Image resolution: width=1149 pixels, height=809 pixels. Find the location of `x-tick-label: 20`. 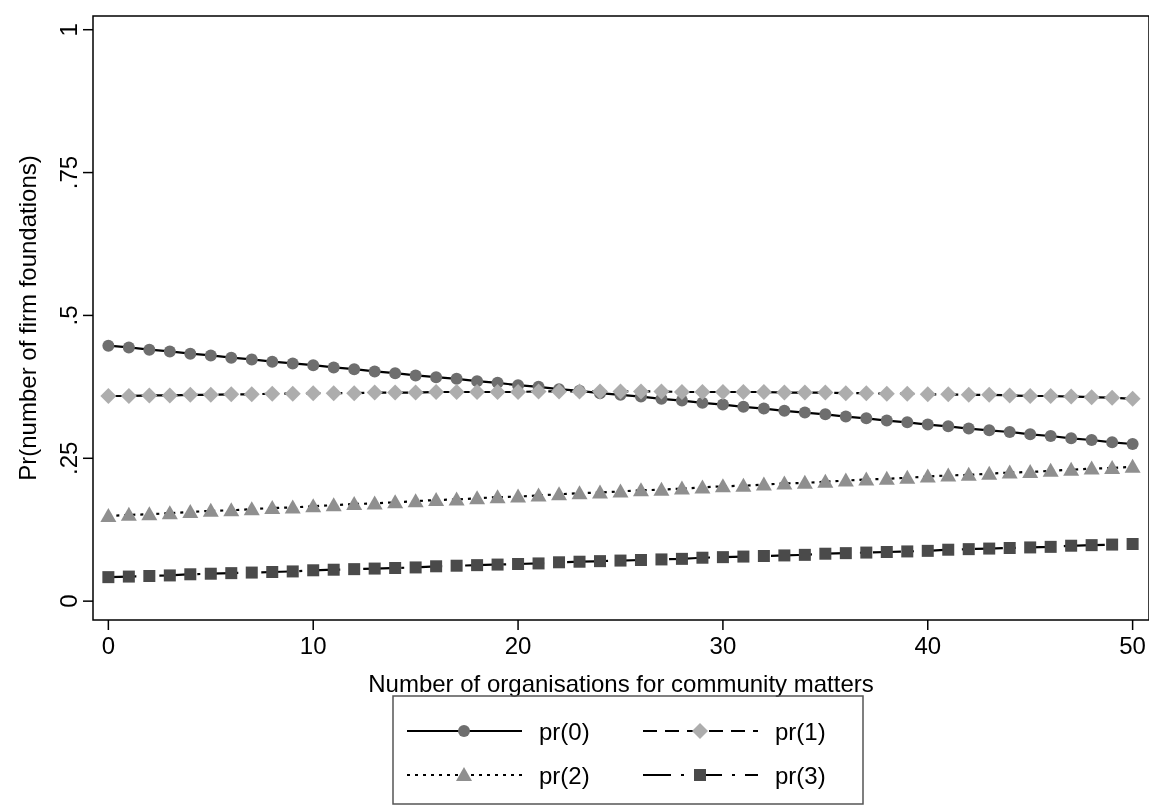

x-tick-label: 20 is located at coordinates (518, 645).